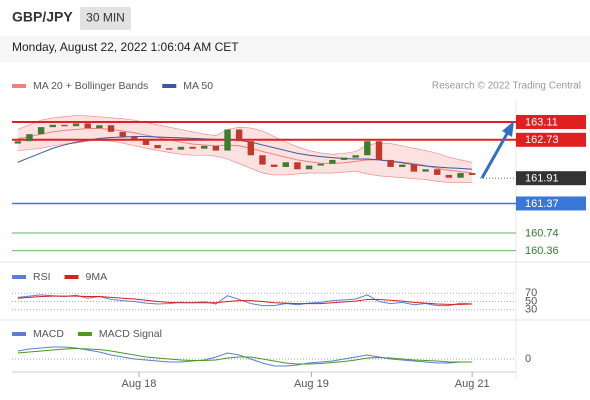 The image size is (590, 400). I want to click on level-label: 160.74, so click(542, 233).